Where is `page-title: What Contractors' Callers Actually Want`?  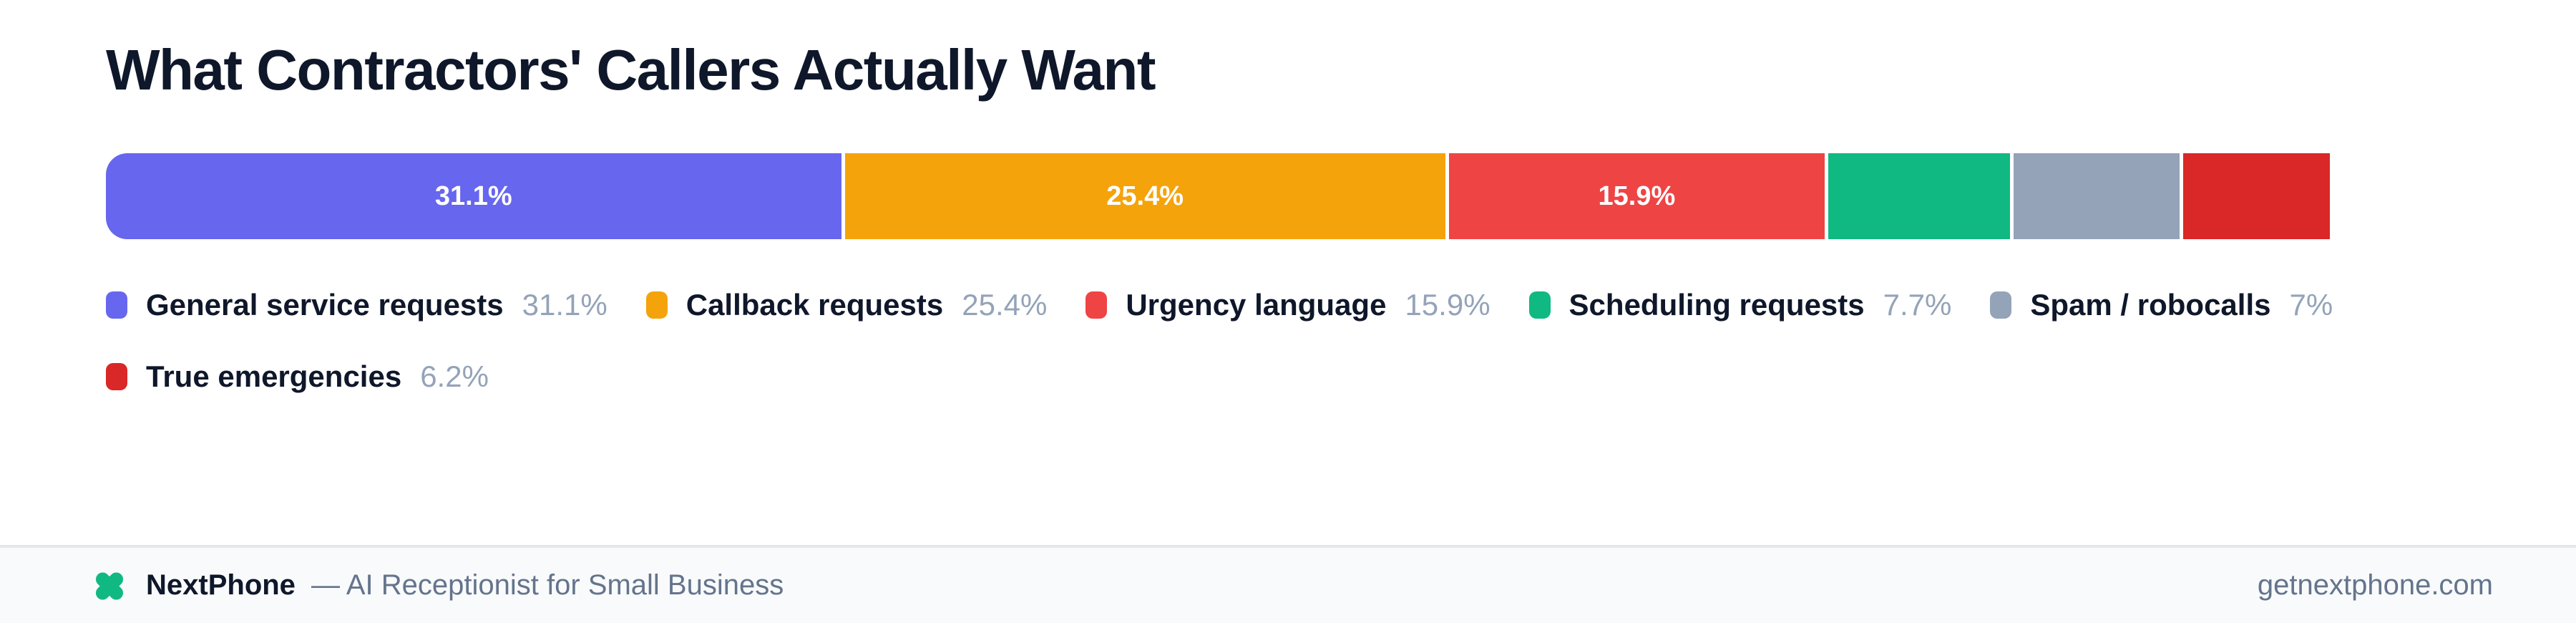
page-title: What Contractors' Callers Actually Want is located at coordinates (631, 70).